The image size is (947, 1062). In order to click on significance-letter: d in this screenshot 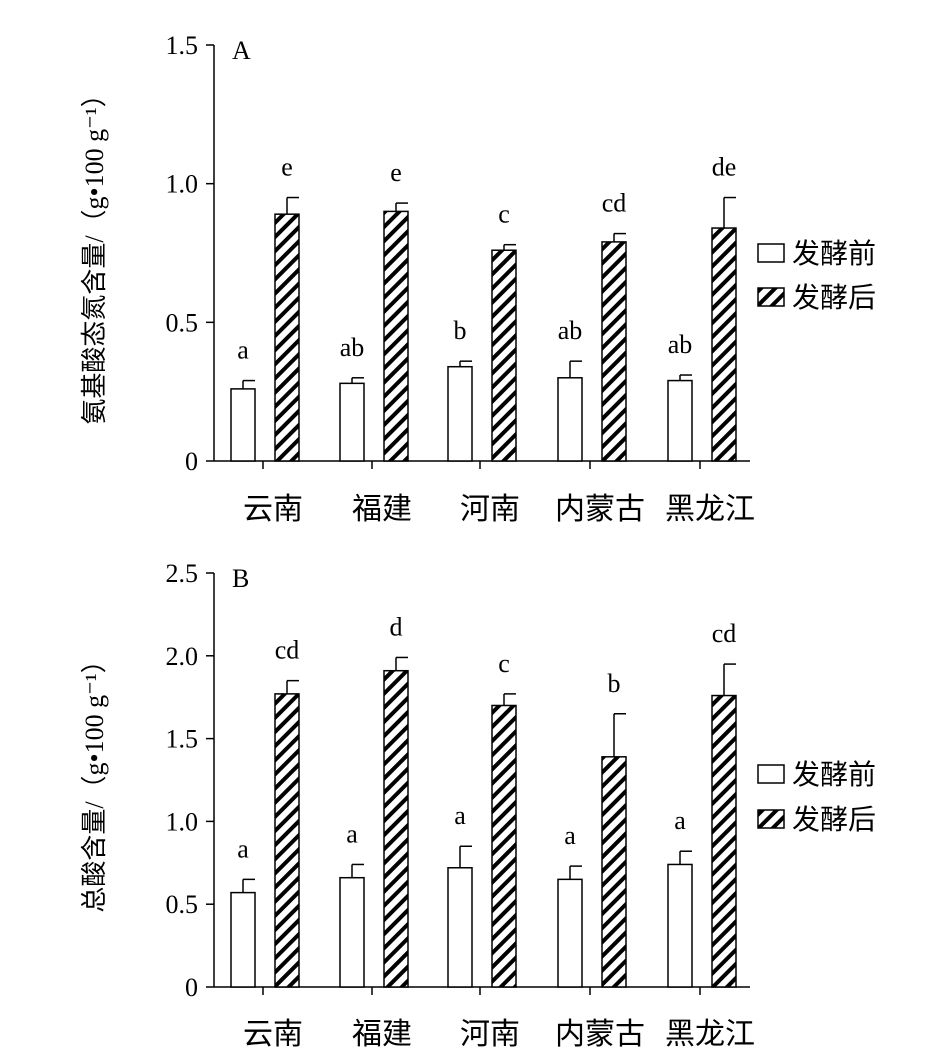, I will do `click(396, 626)`.